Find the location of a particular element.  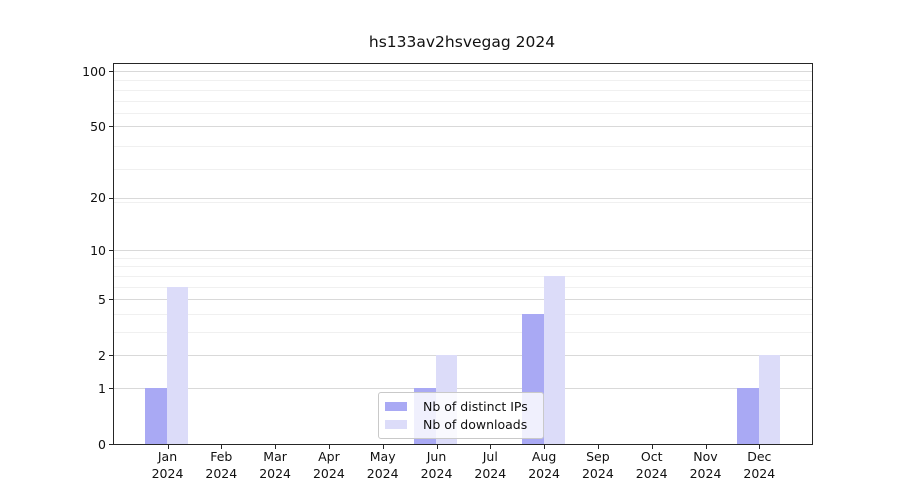

x-tick-label: Nov 2024 is located at coordinates (706, 465).